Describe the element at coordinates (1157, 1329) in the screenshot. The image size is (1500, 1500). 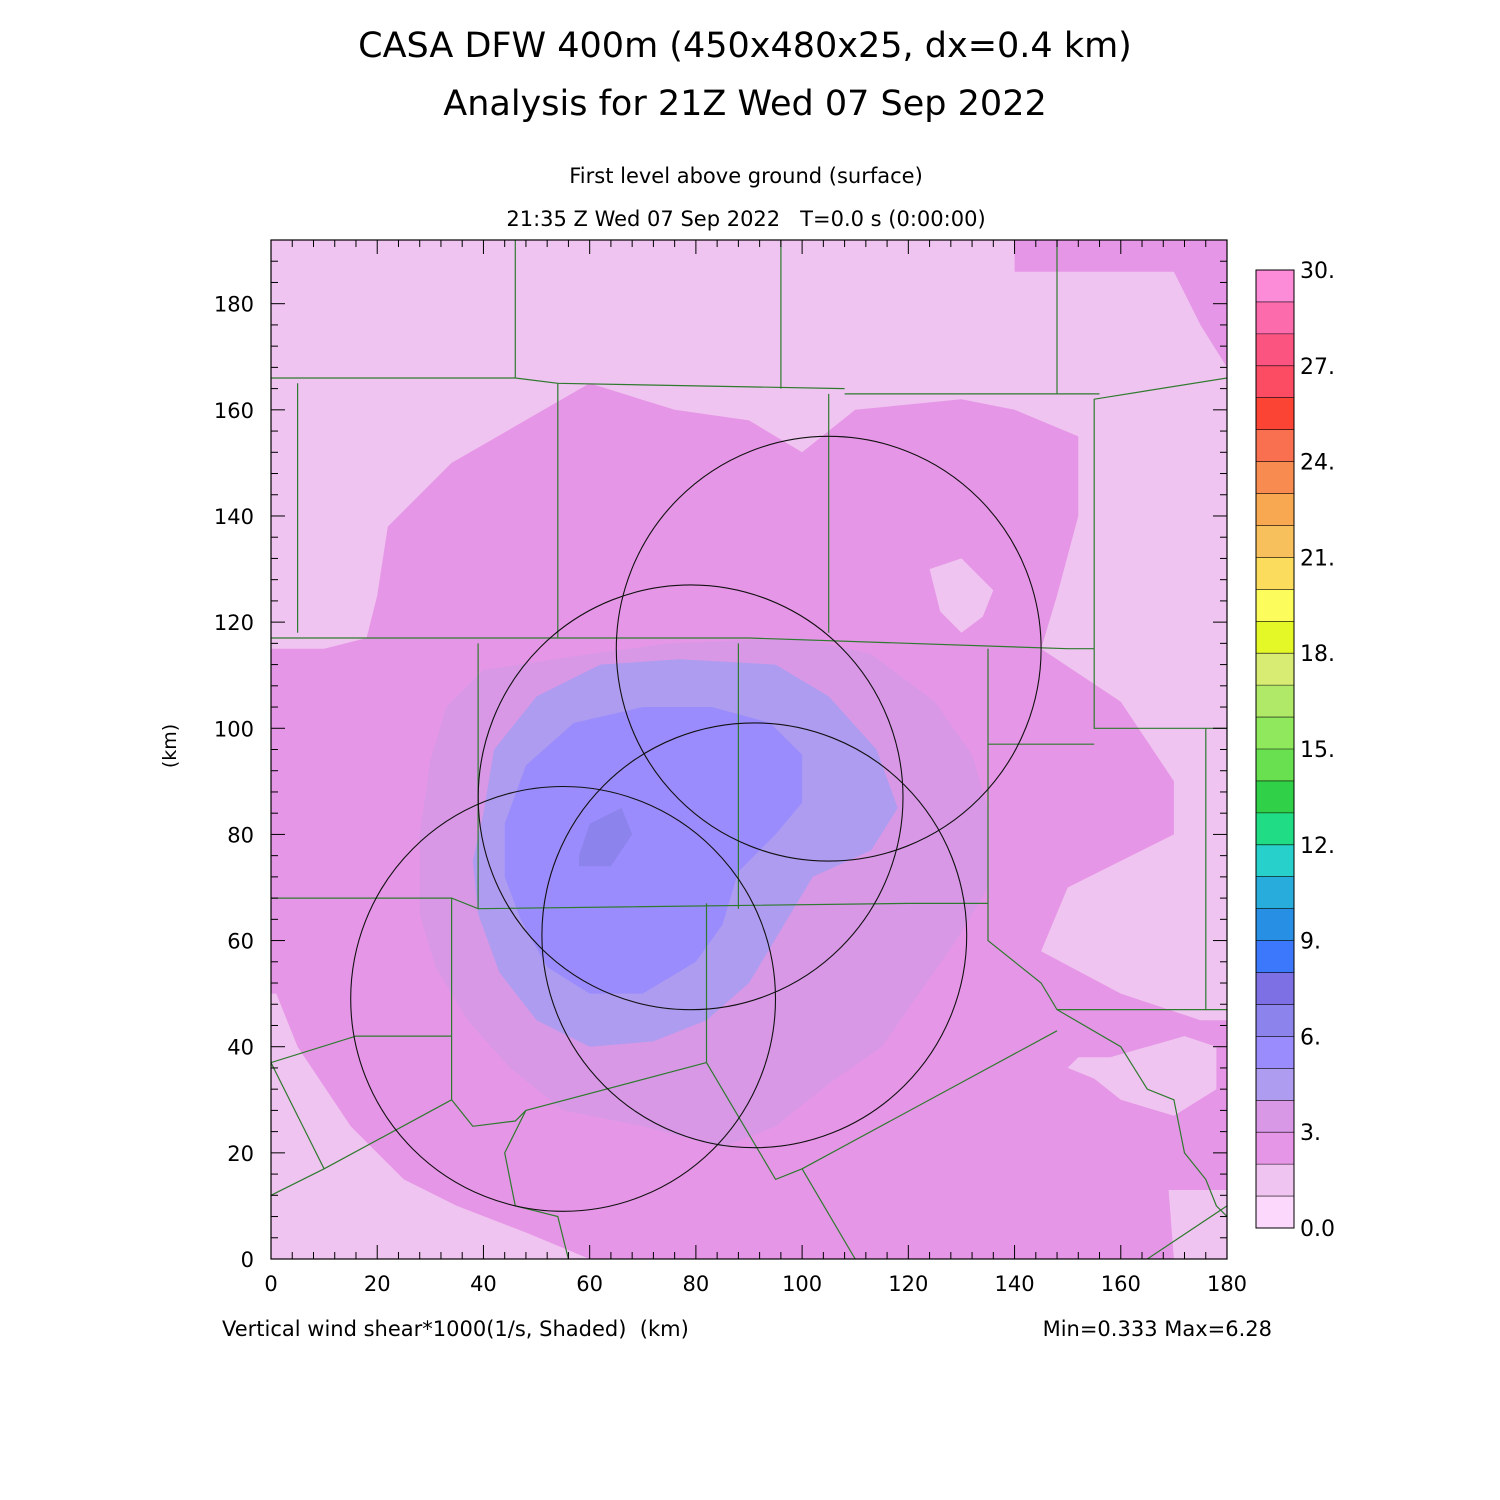
I see `min-max-label: Min=0.333 Max=6.28` at that location.